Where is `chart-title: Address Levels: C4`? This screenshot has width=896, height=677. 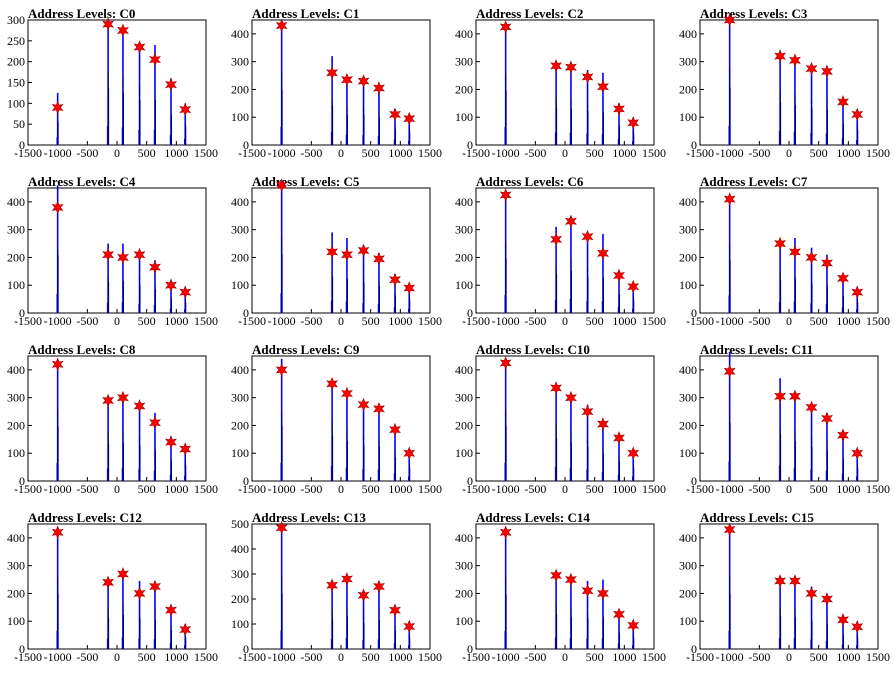
chart-title: Address Levels: C4 is located at coordinates (82, 181).